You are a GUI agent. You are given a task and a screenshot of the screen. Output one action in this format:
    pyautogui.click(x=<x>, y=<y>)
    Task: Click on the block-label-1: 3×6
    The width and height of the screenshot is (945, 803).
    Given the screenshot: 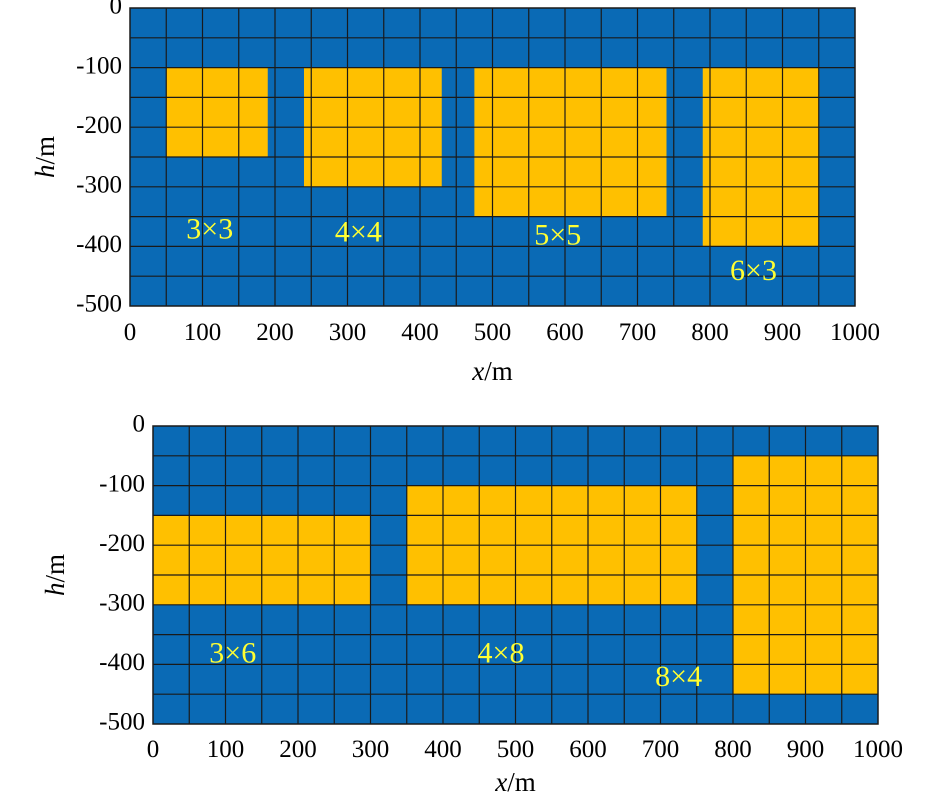 What is the action you would take?
    pyautogui.click(x=232, y=652)
    